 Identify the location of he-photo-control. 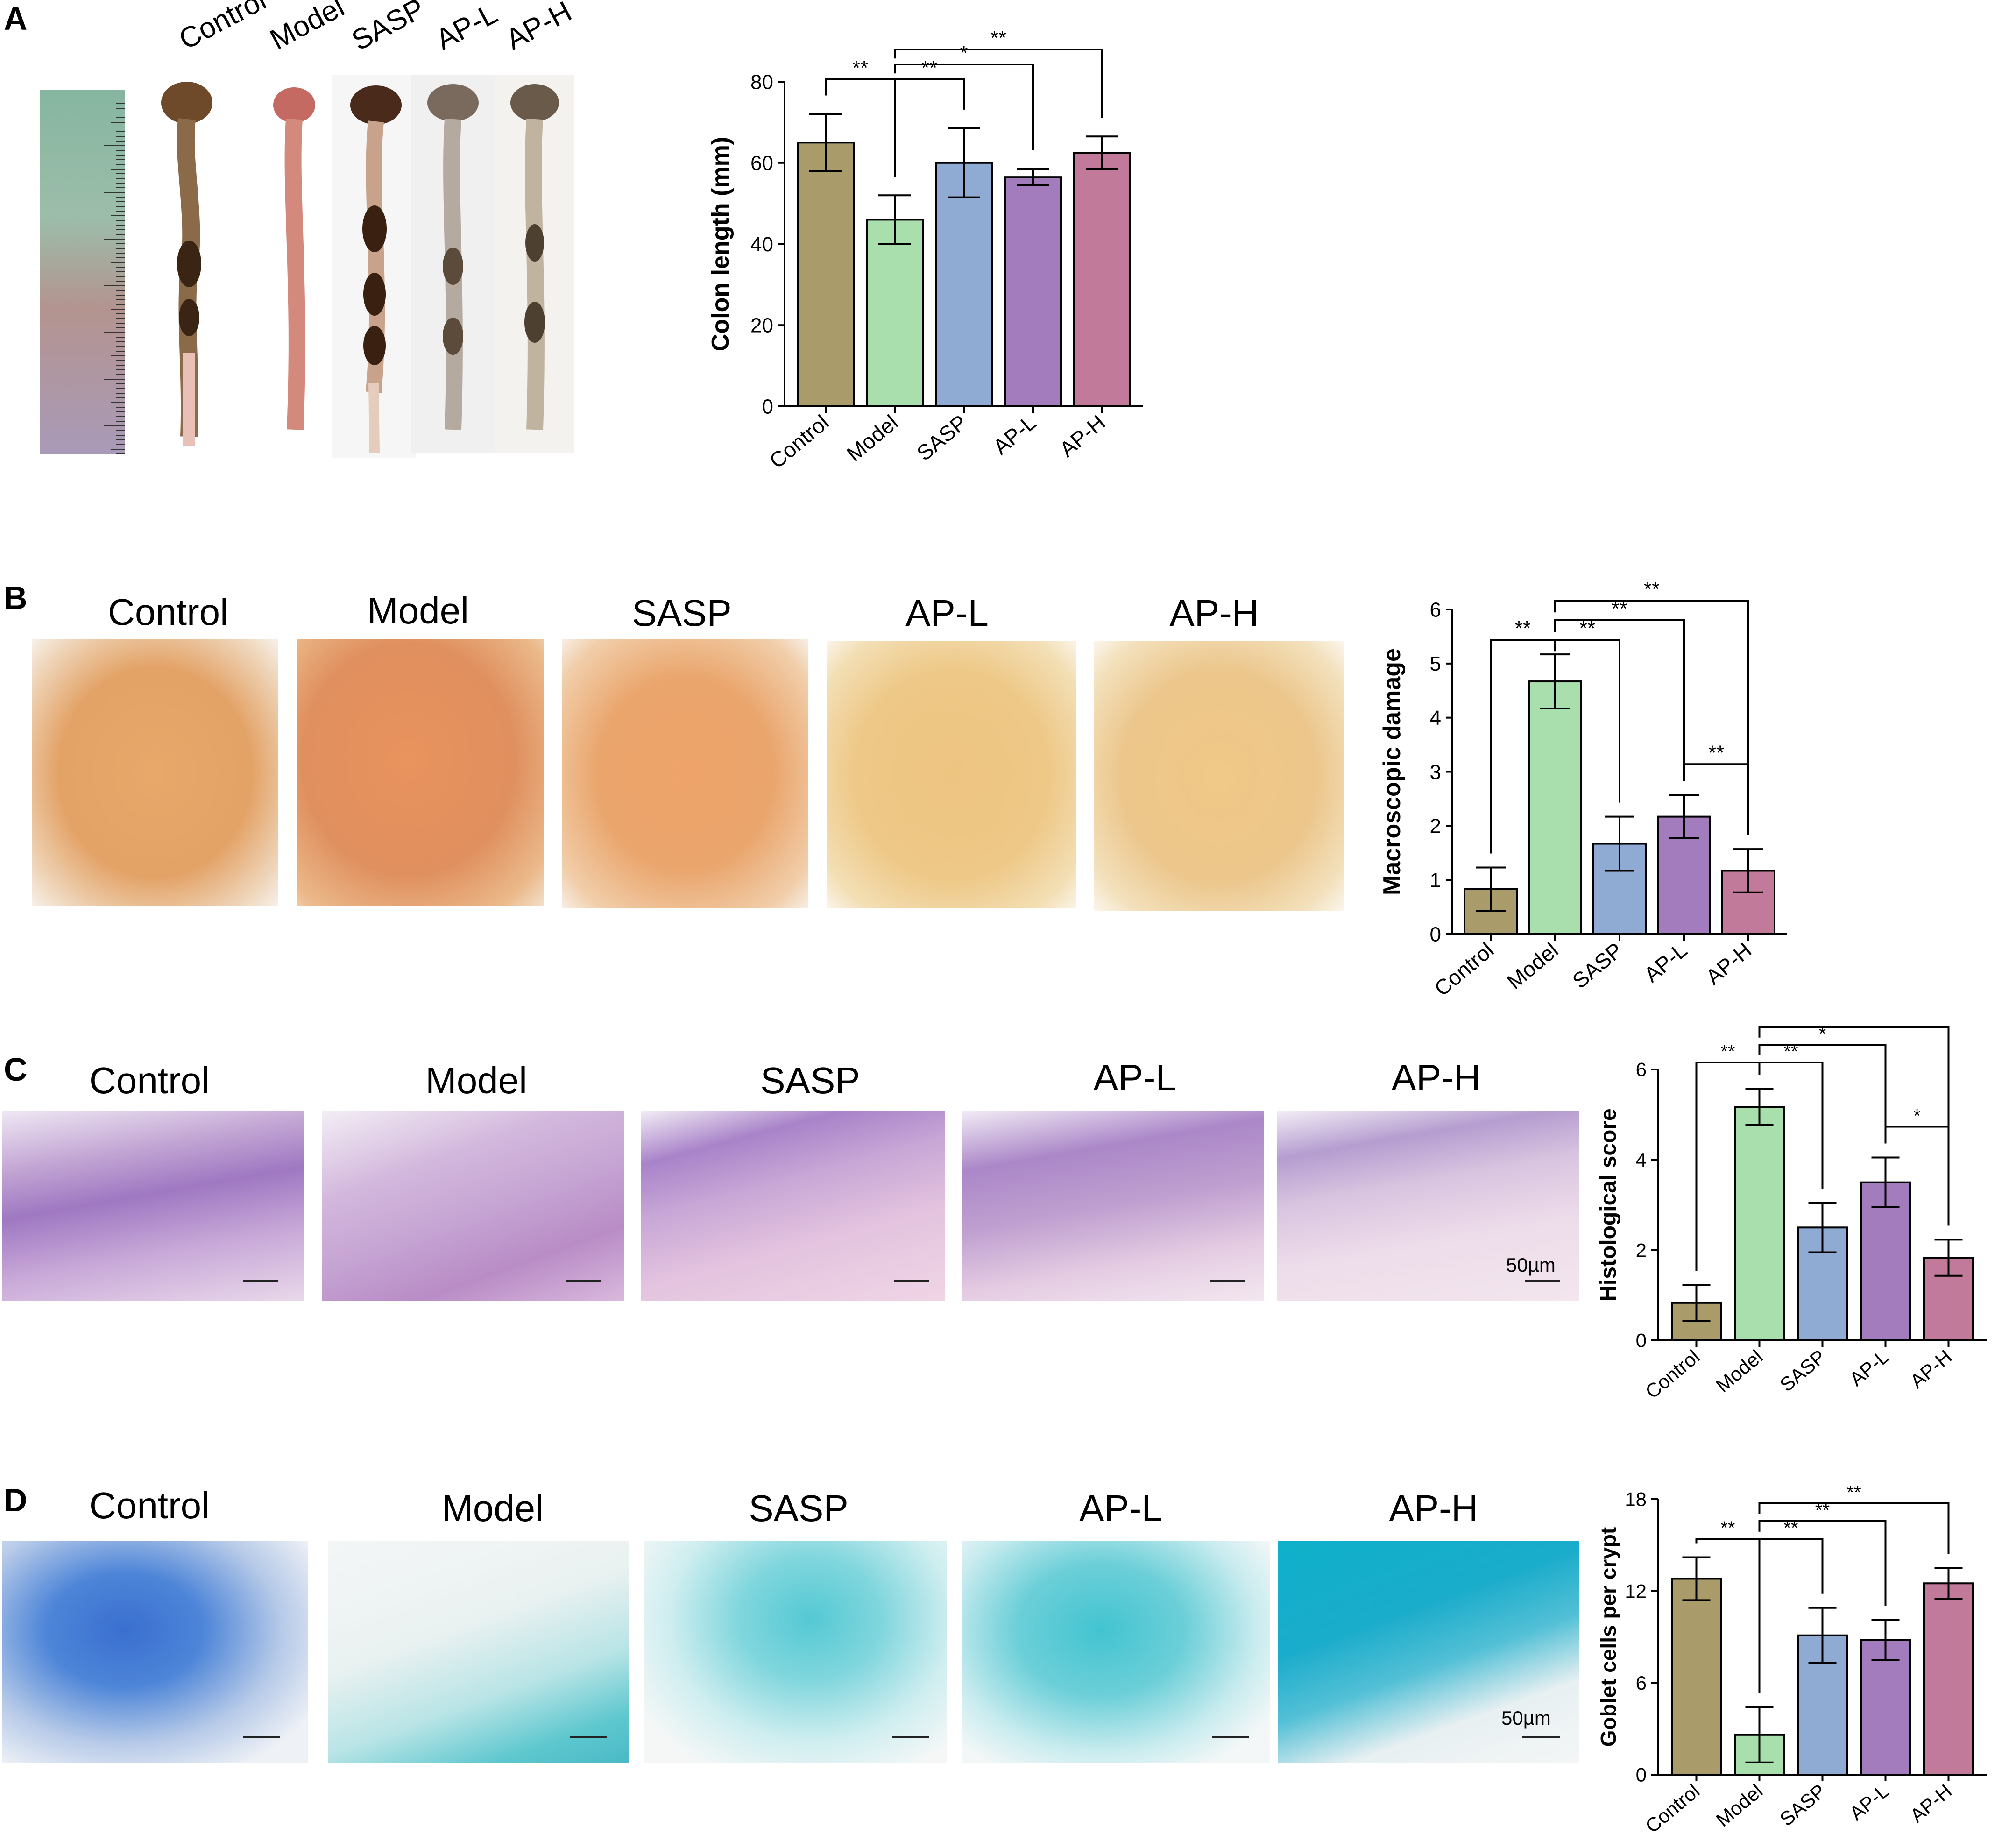
(153, 1206).